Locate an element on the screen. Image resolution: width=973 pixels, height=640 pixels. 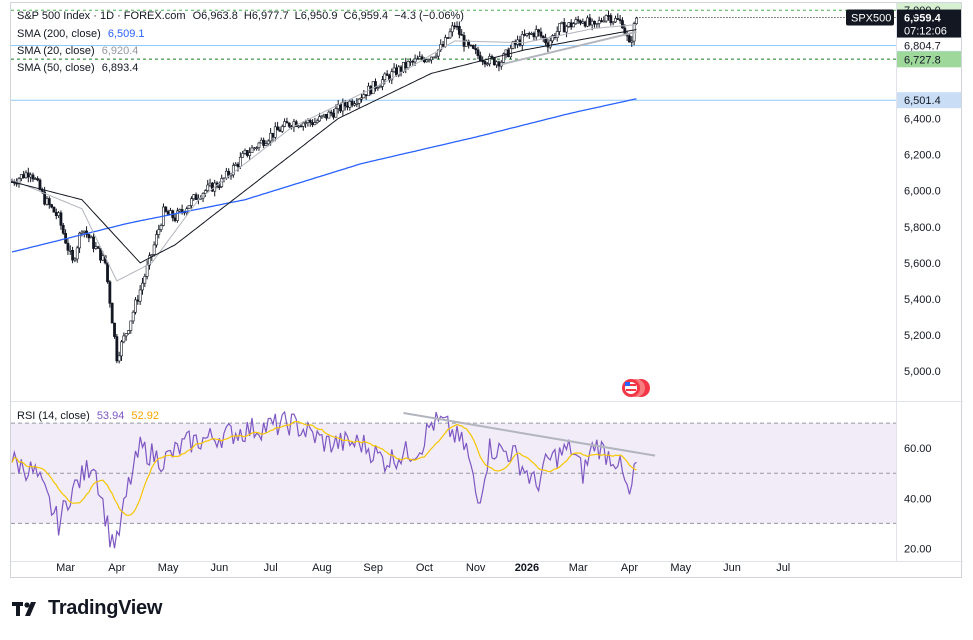
currency-label: USD is located at coordinates (910, 14).